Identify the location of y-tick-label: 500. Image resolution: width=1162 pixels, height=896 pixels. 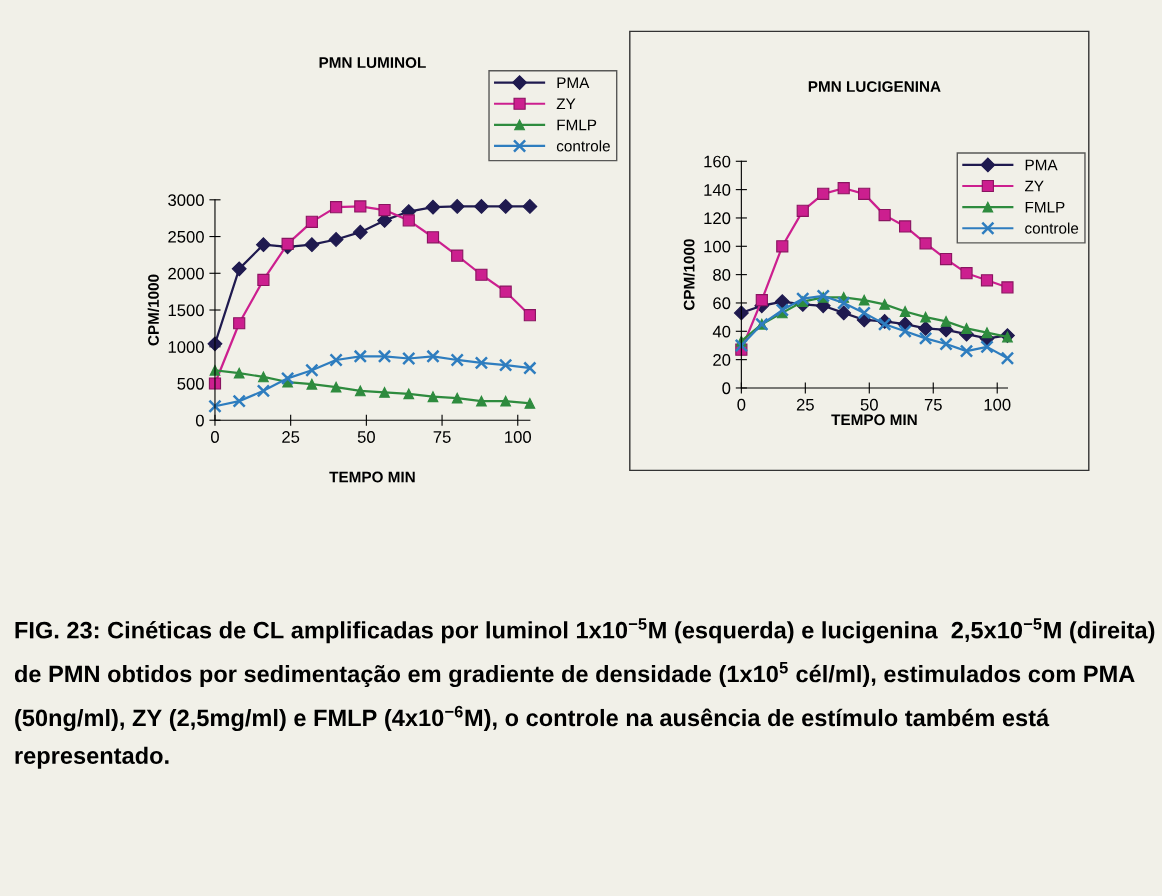
(190, 383).